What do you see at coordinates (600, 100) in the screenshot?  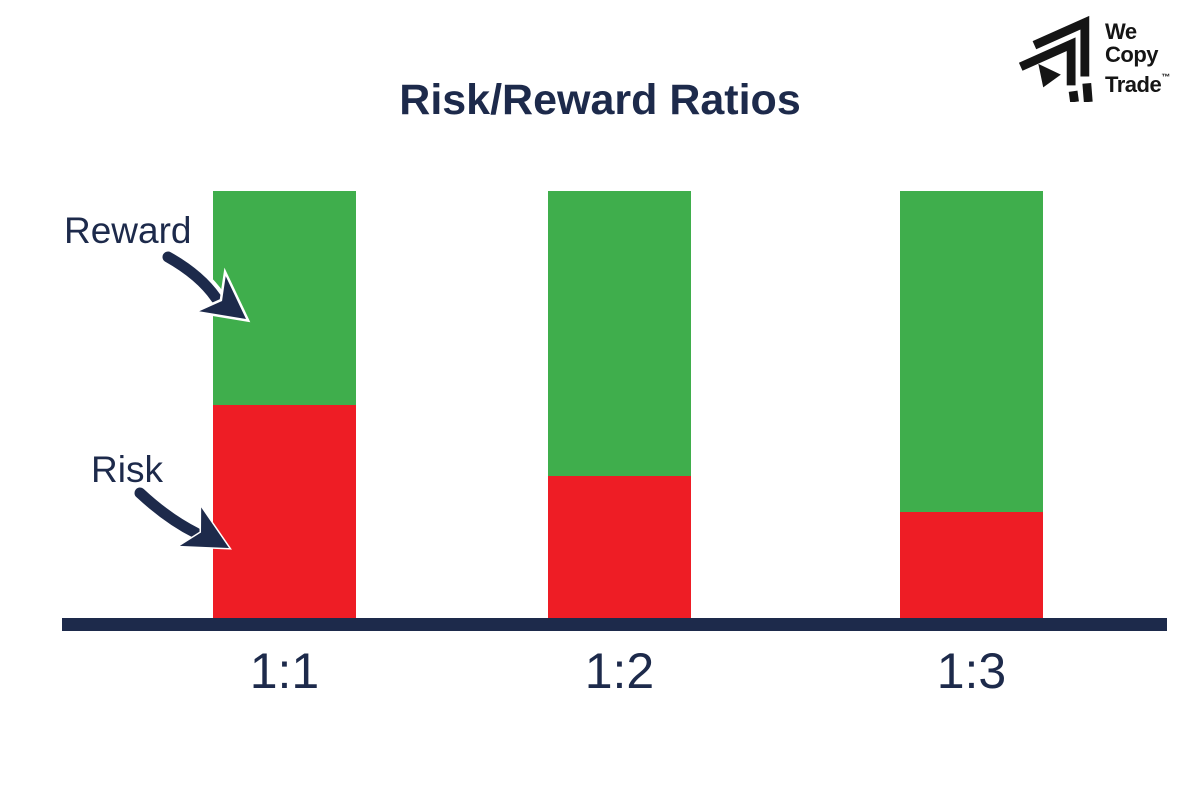 I see `chart-title: Risk/Reward Ratios` at bounding box center [600, 100].